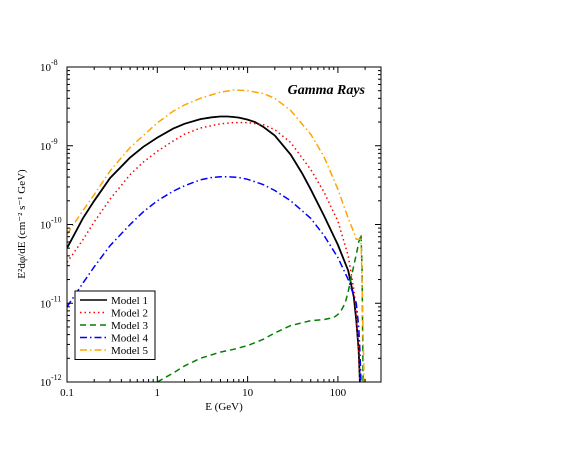  I want to click on legend-box, so click(115, 325).